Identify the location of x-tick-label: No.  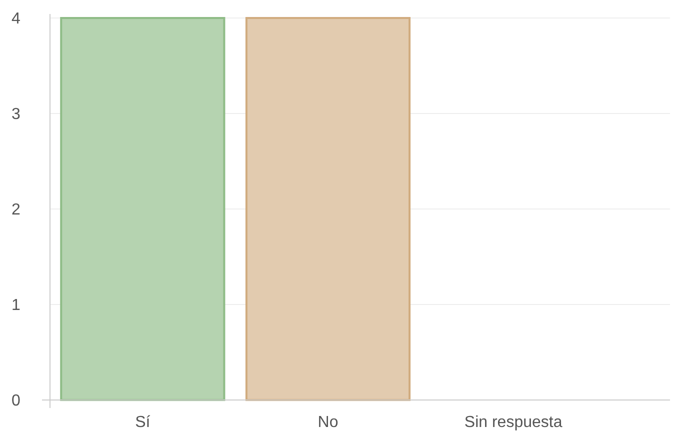
(328, 422).